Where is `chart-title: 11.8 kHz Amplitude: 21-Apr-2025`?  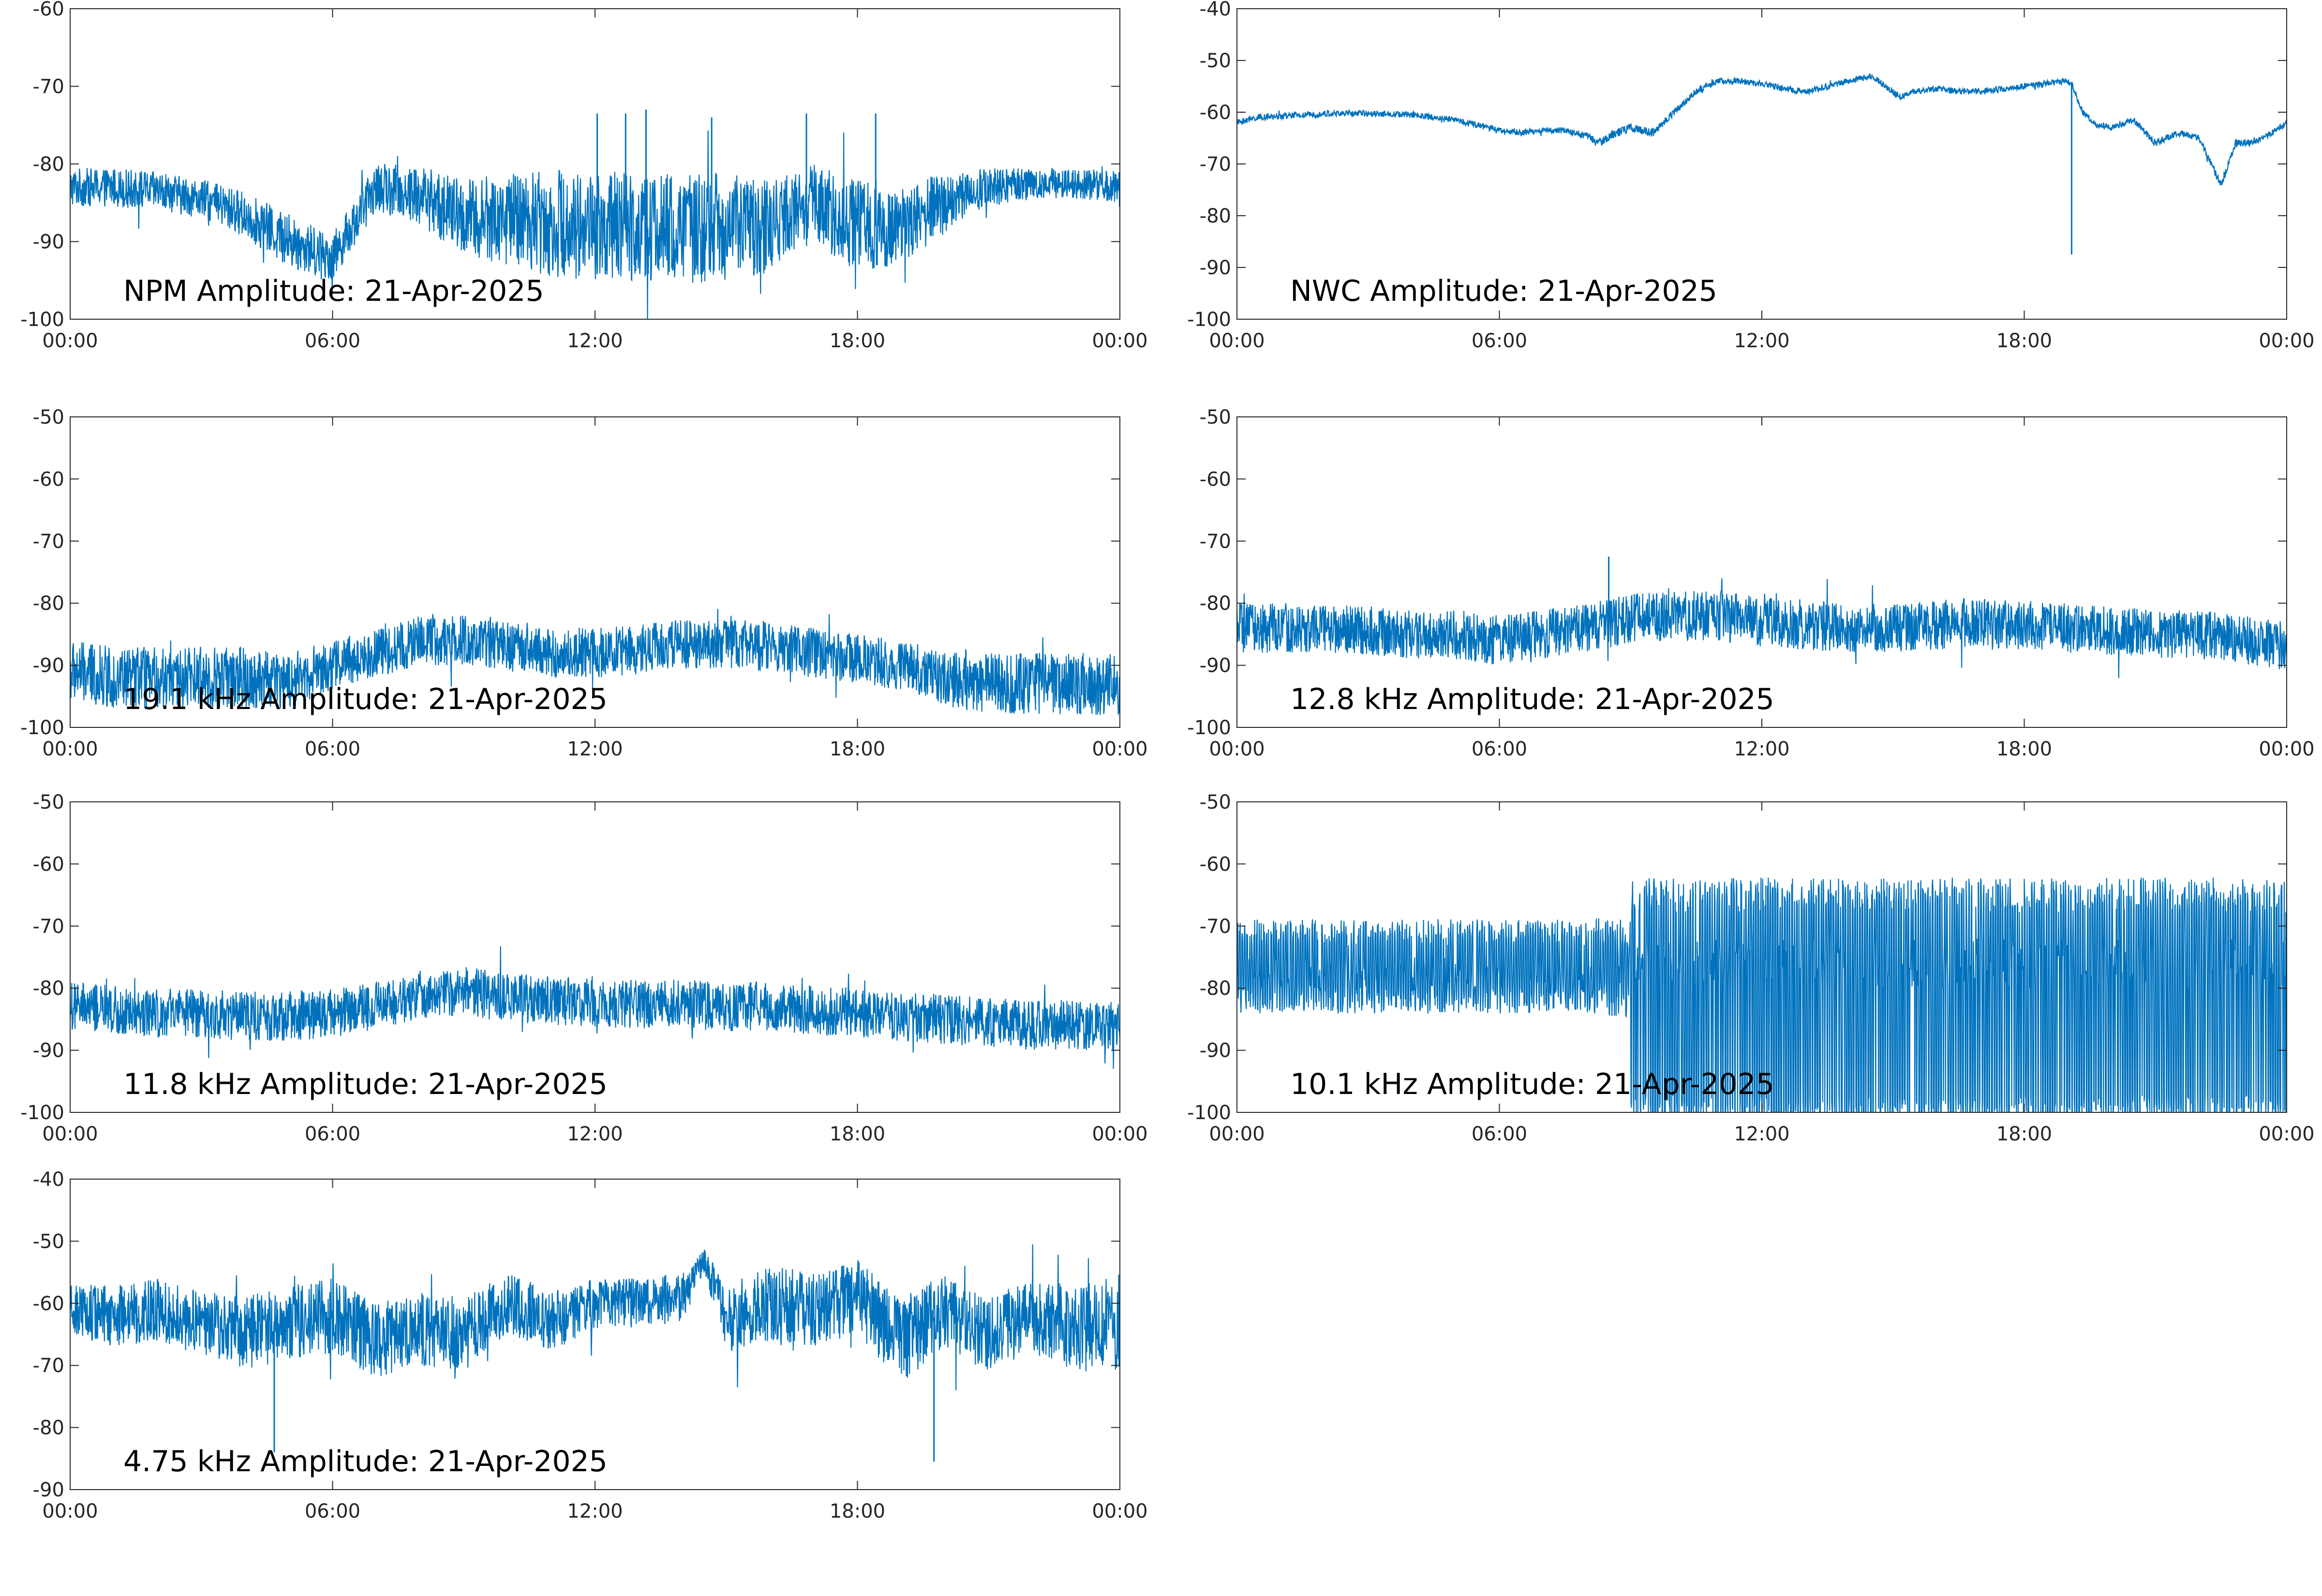 chart-title: 11.8 kHz Amplitude: 21-Apr-2025 is located at coordinates (365, 1084).